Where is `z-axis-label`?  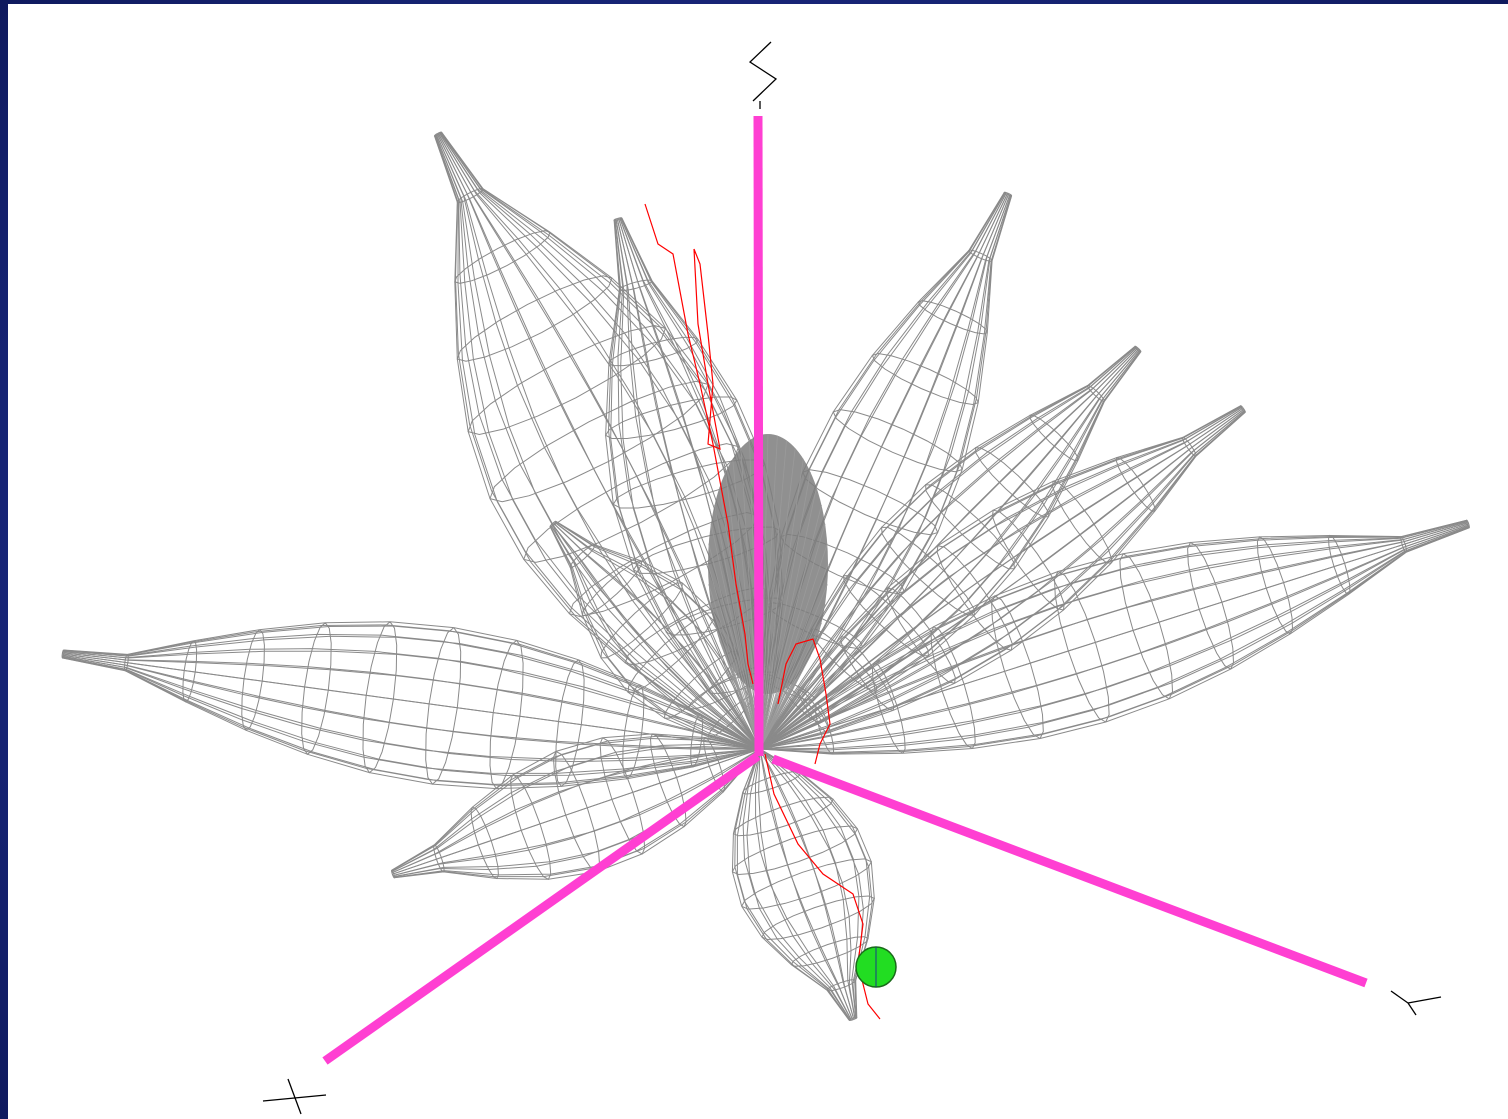
z-axis-label is located at coordinates (763, 71).